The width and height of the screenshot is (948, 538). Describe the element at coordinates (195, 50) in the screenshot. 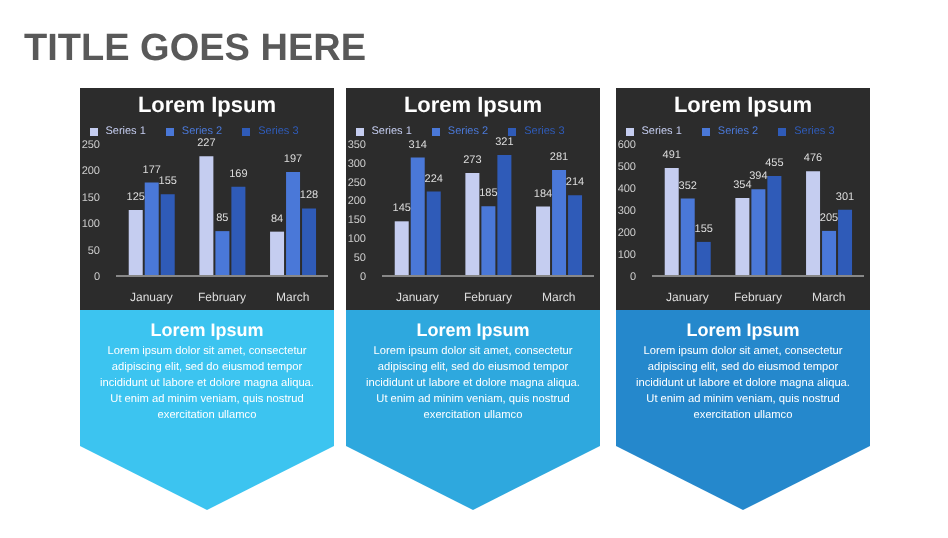

I see `text: TITLE GOES HERE` at that location.